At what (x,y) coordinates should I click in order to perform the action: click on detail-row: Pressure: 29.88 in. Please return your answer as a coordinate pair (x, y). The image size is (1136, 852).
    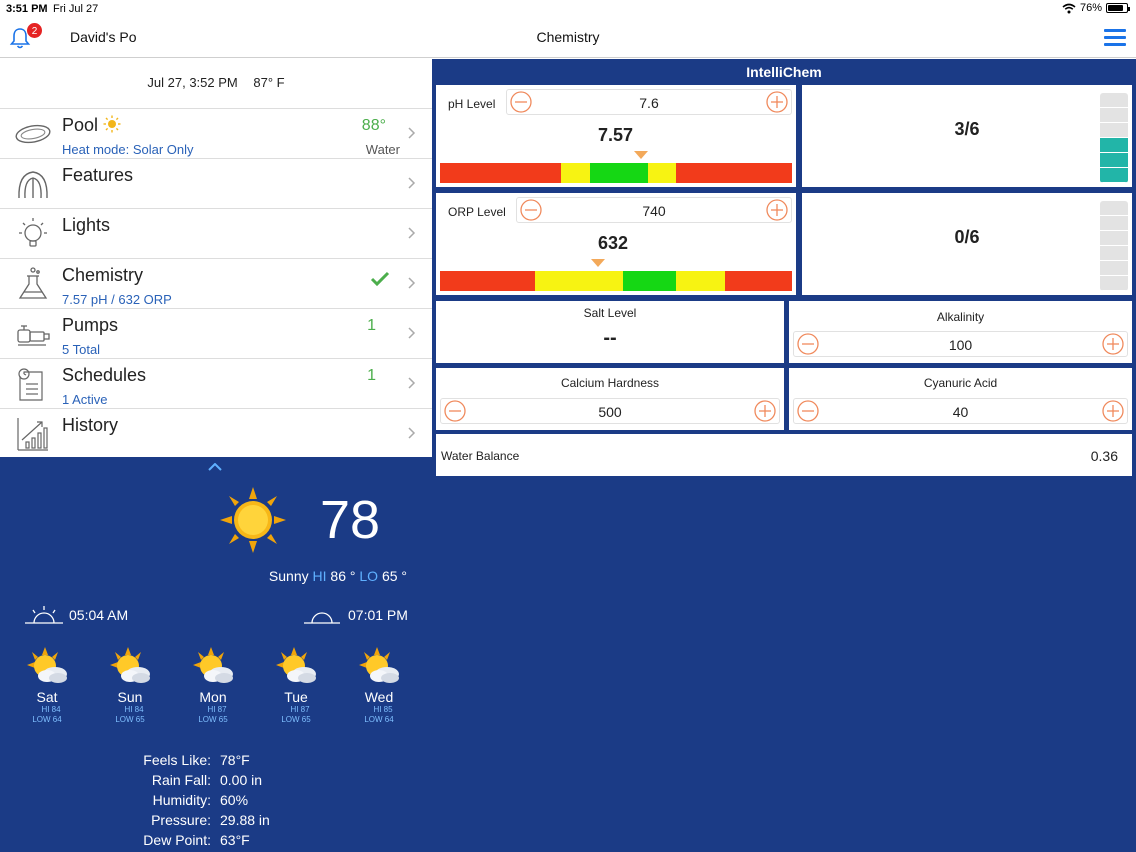
    Looking at the image, I should click on (216, 822).